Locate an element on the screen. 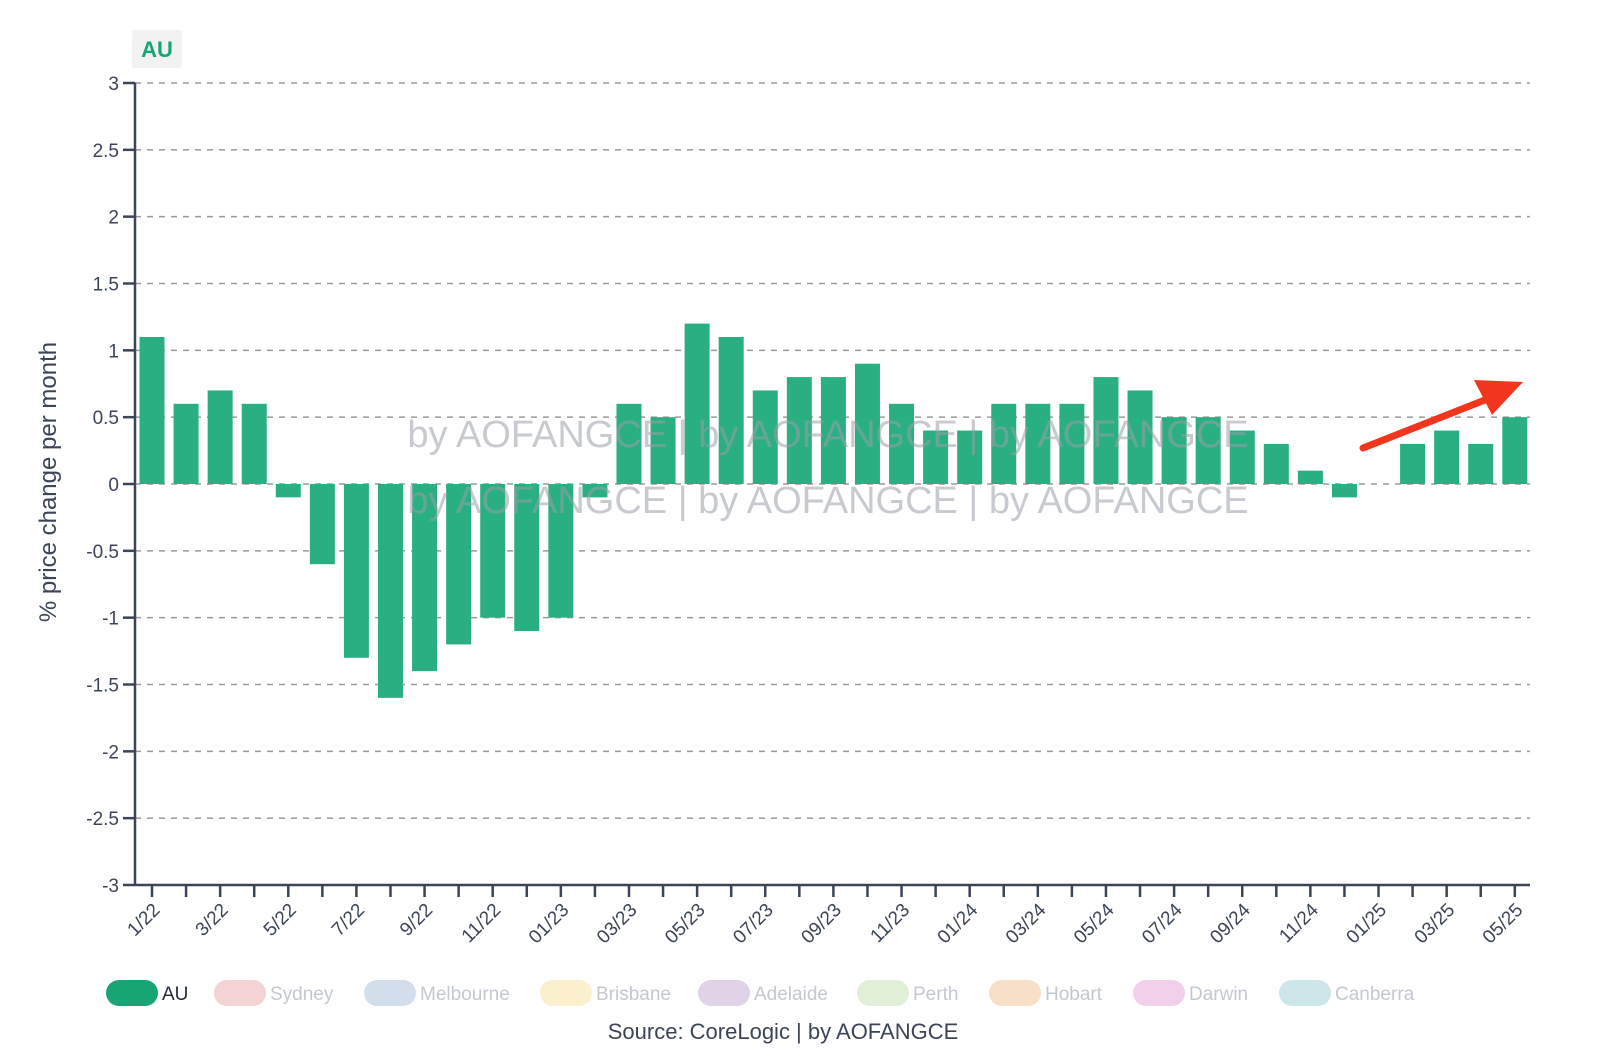 The image size is (1600, 1059). series-badge: AU is located at coordinates (157, 49).